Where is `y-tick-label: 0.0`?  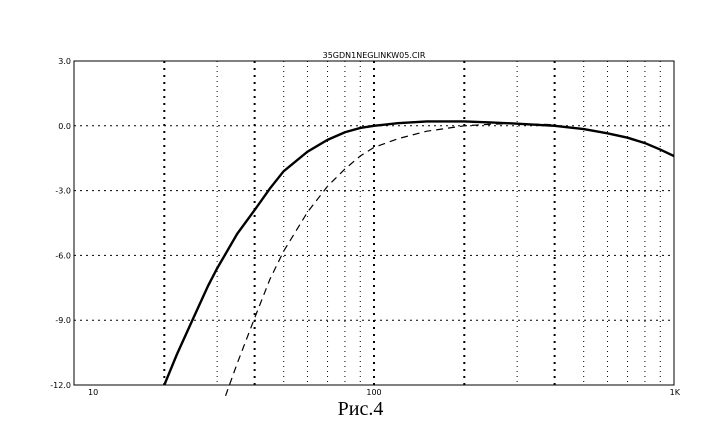 y-tick-label: 0.0 is located at coordinates (64, 126).